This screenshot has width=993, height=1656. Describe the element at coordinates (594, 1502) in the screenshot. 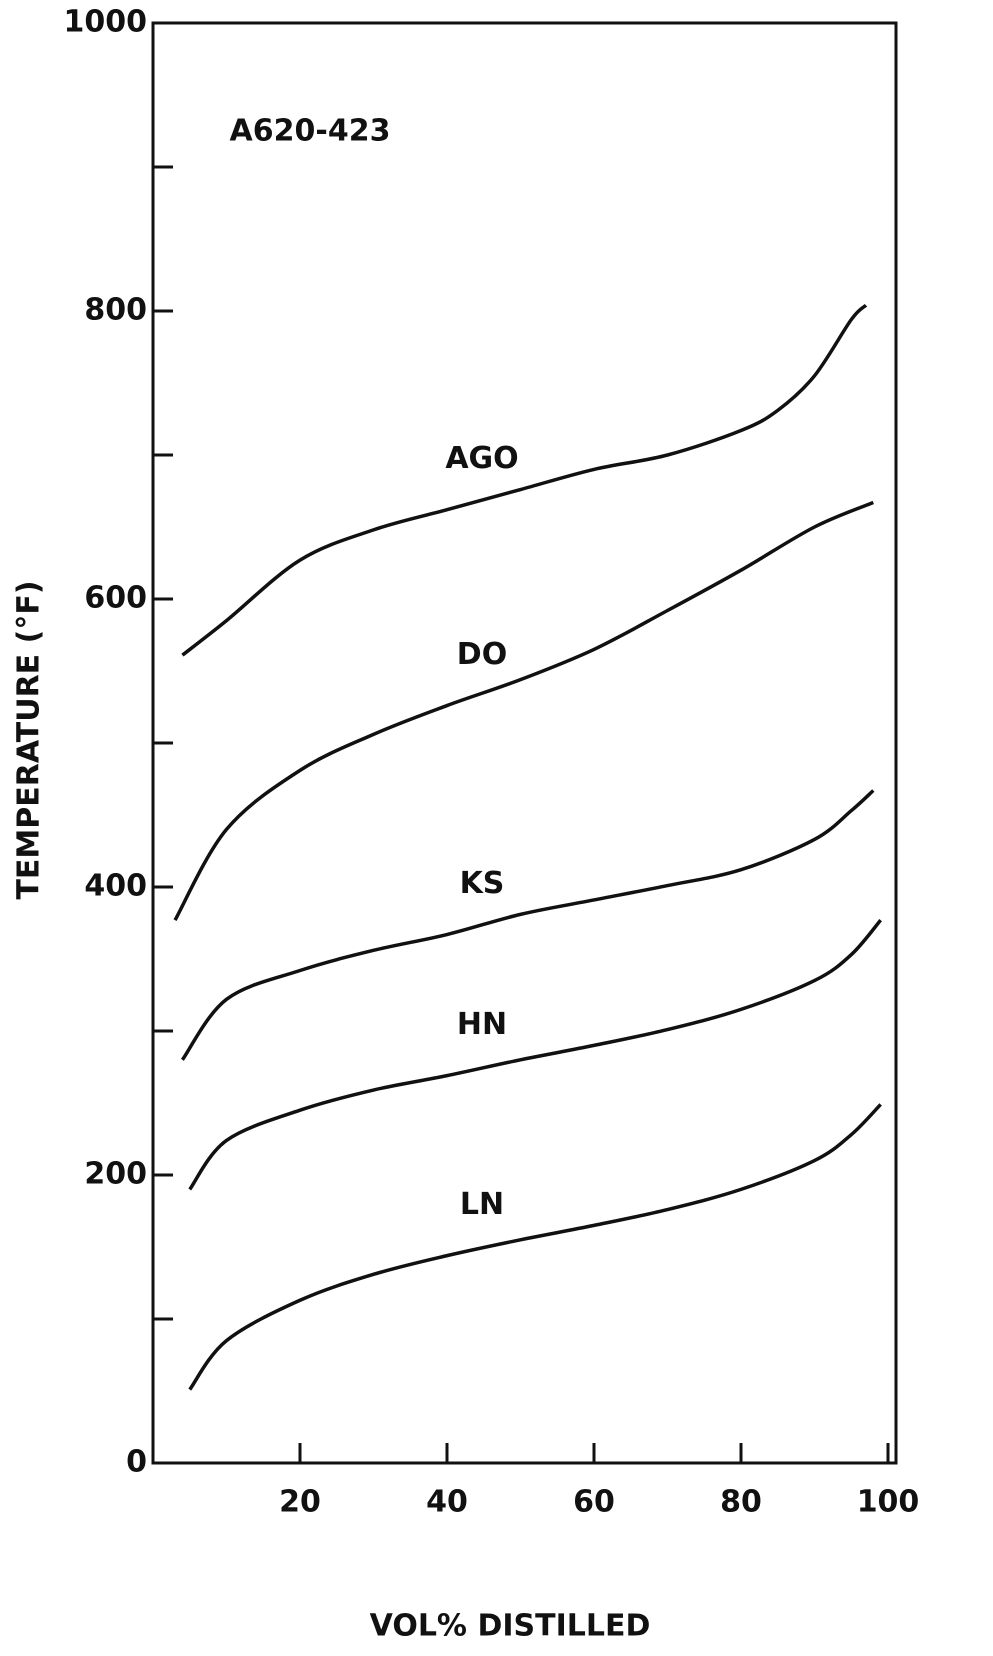

I see `x-tick-label: 60` at that location.